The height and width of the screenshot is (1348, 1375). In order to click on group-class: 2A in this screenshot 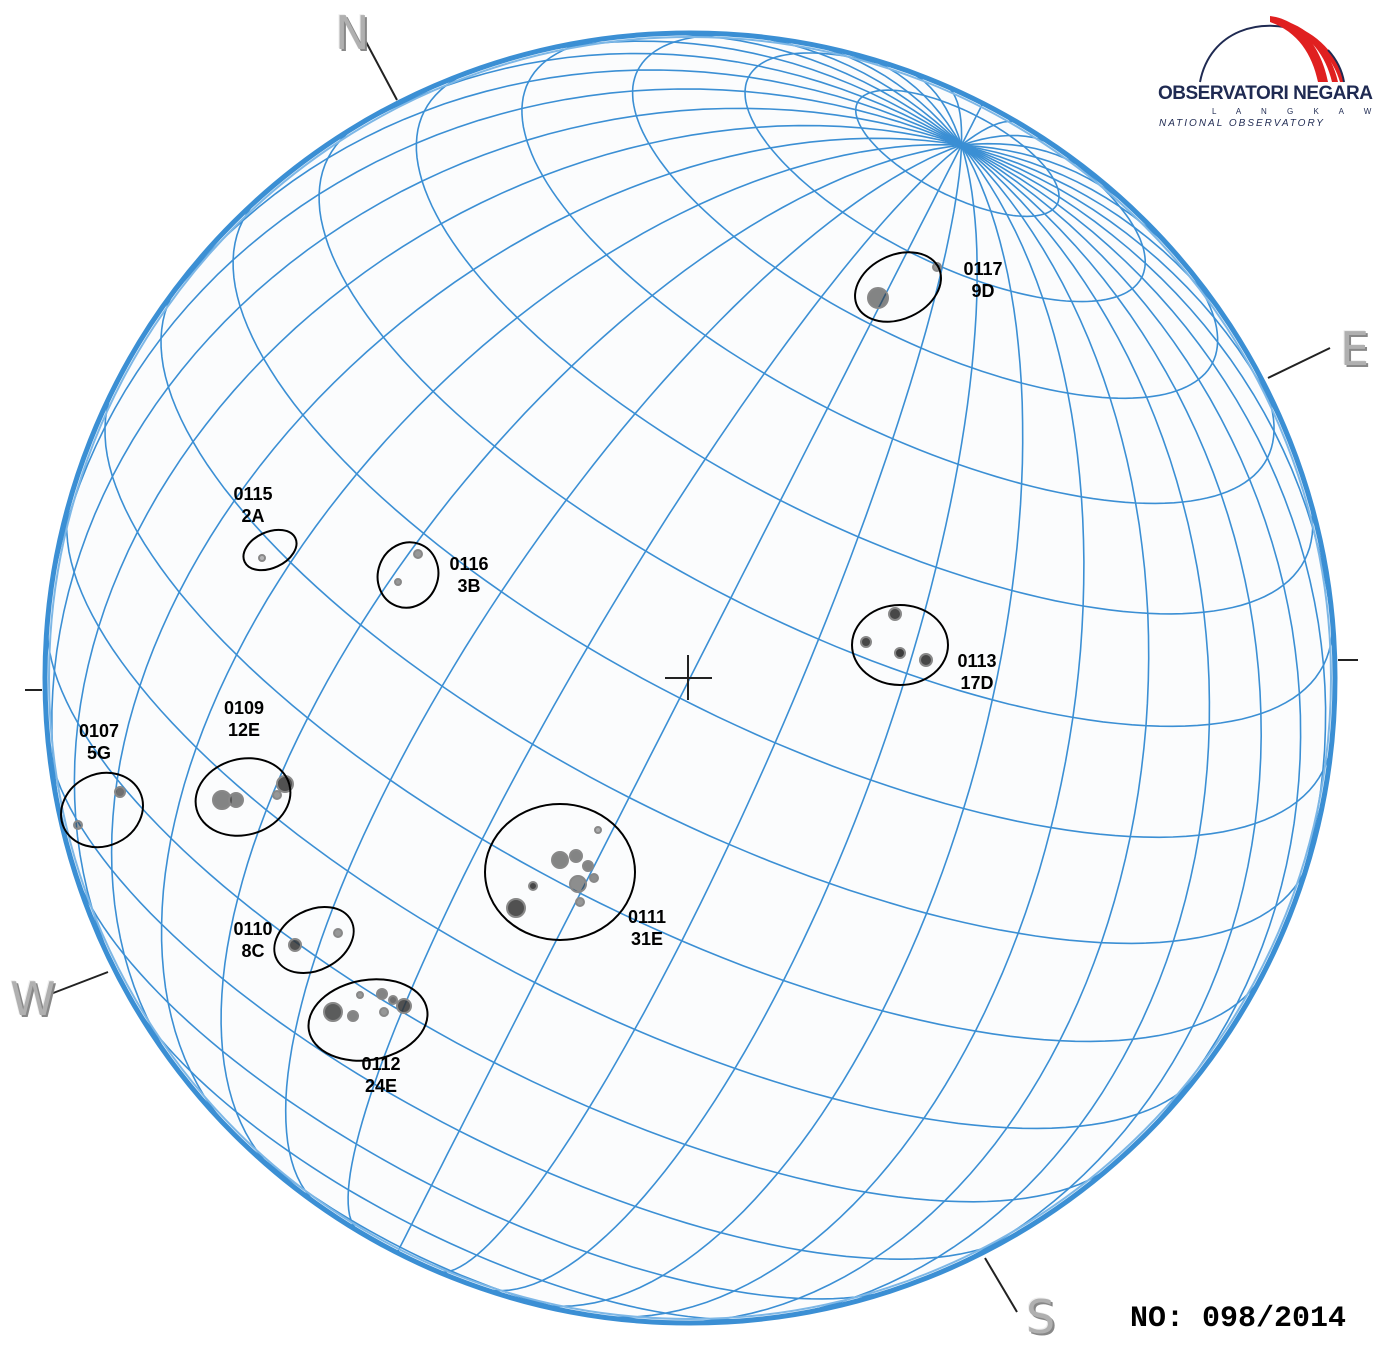, I will do `click(253, 516)`.